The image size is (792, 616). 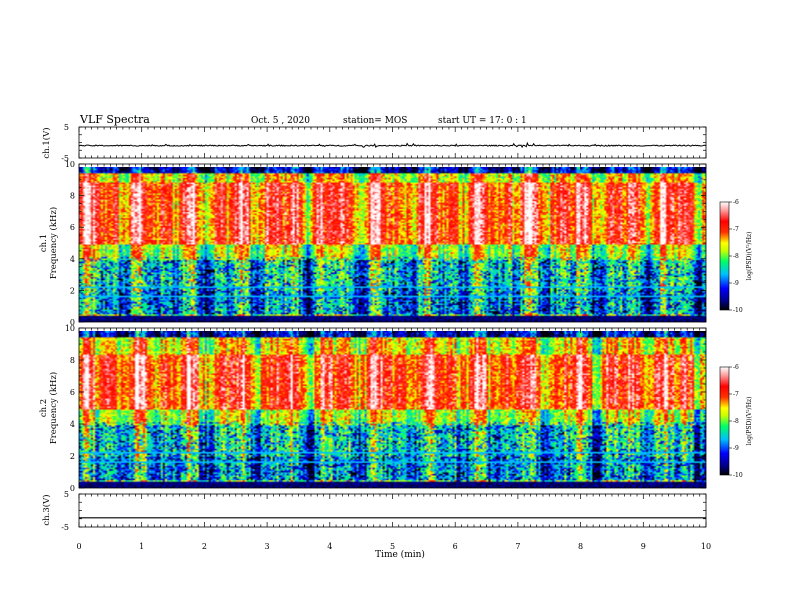 What do you see at coordinates (580, 546) in the screenshot?
I see `x-tick-label: 8` at bounding box center [580, 546].